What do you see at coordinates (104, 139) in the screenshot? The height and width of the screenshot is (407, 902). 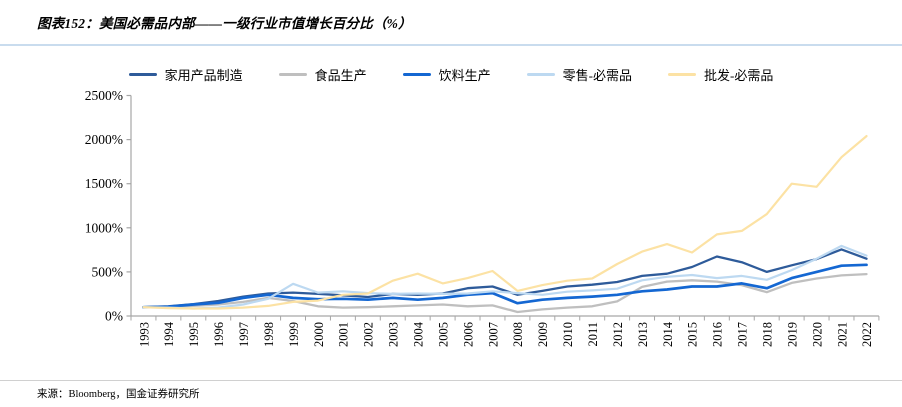 I see `y-axis-label: 2000%` at bounding box center [104, 139].